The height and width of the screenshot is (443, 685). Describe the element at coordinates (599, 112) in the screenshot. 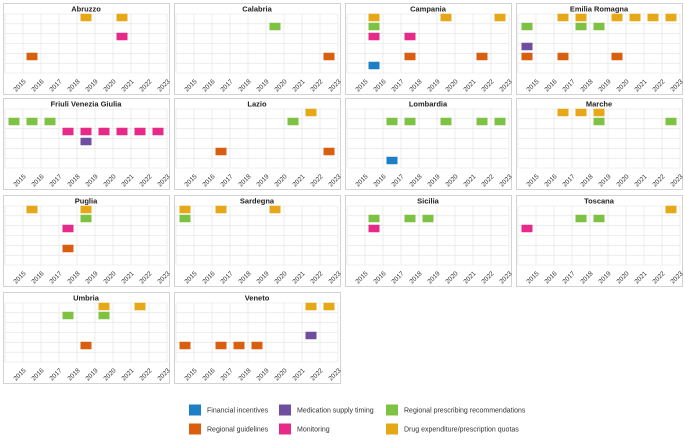

I see `event-mark-marche-2019-expenditure` at that location.